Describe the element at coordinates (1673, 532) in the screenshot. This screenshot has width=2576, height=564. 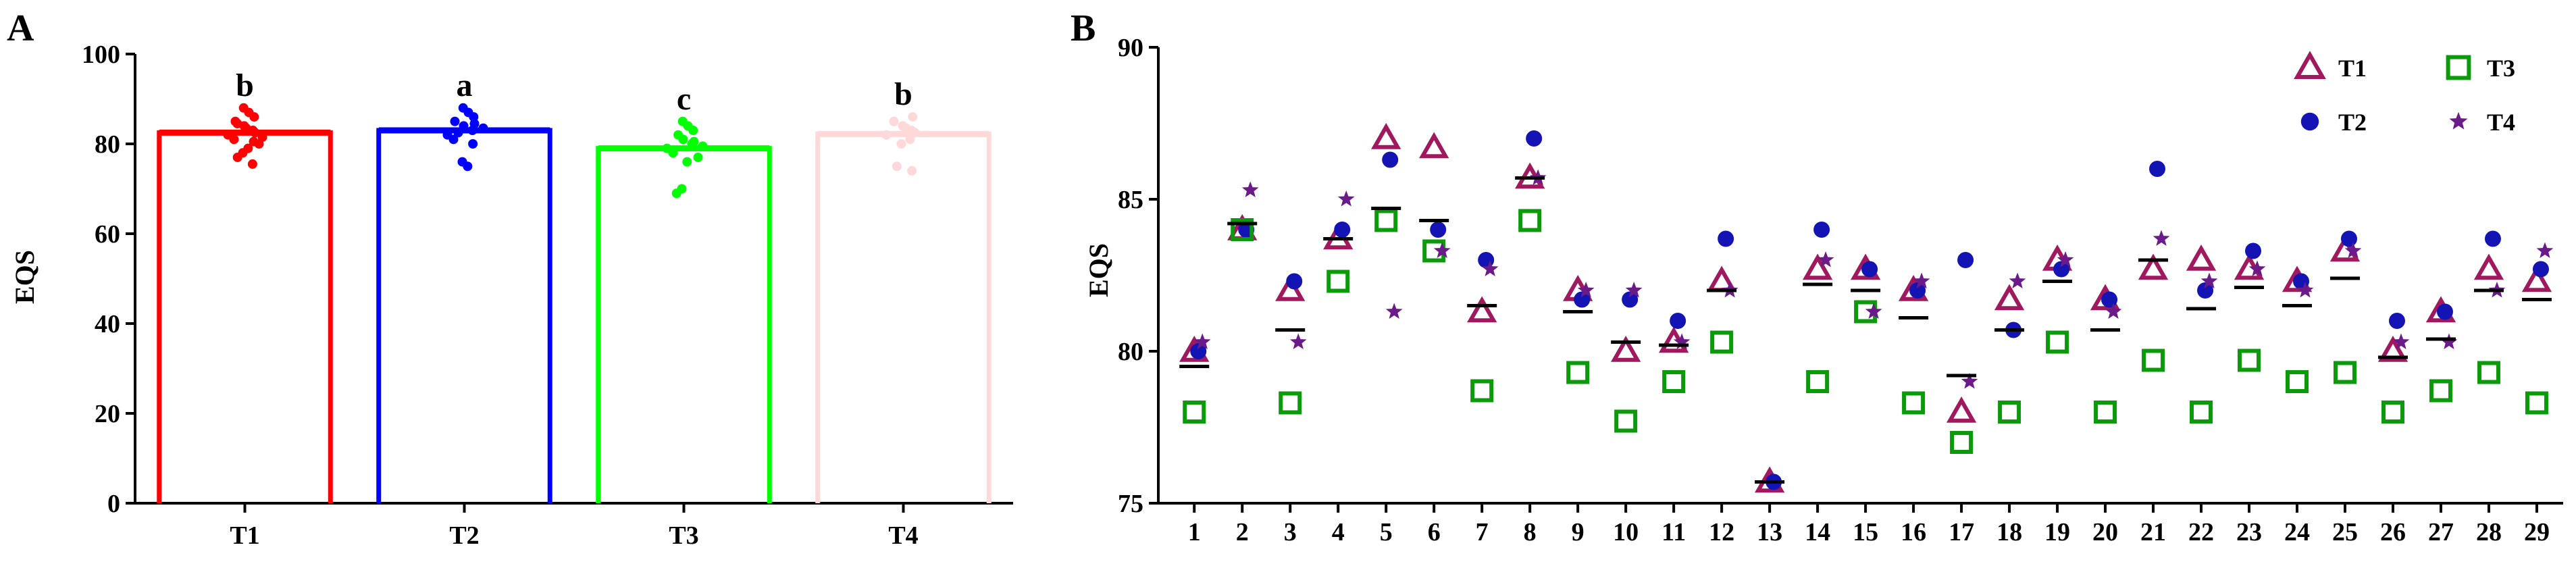
I see `panel-b-x-tick-label: 11` at that location.